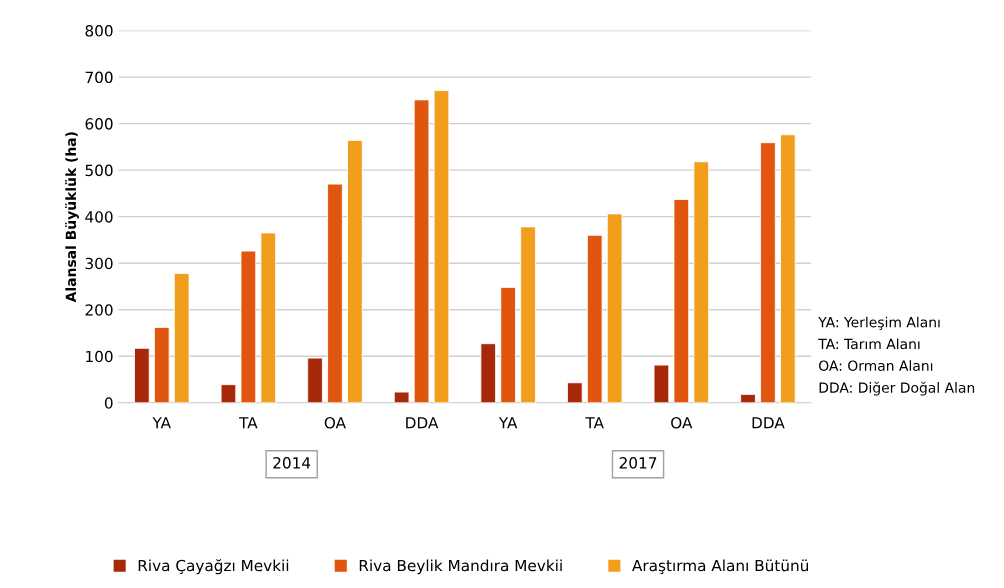  I want to click on text: 2014, so click(292, 463).